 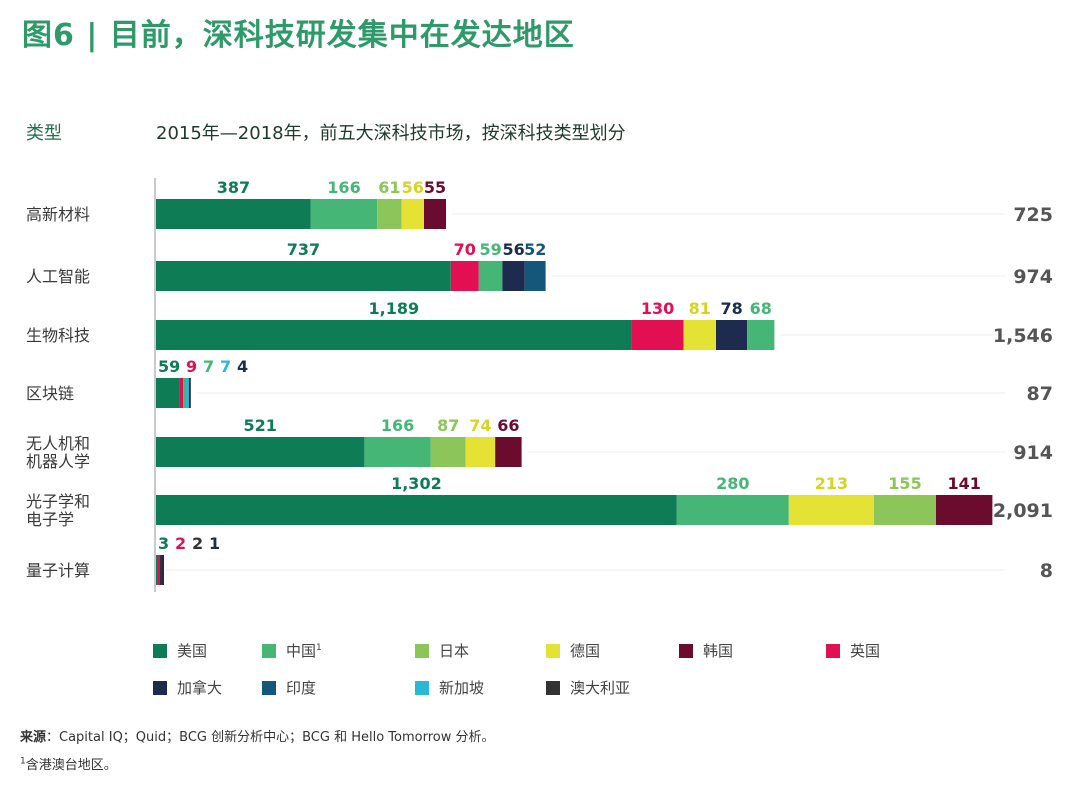 I want to click on legend-label: 中国1, so click(x=304, y=651).